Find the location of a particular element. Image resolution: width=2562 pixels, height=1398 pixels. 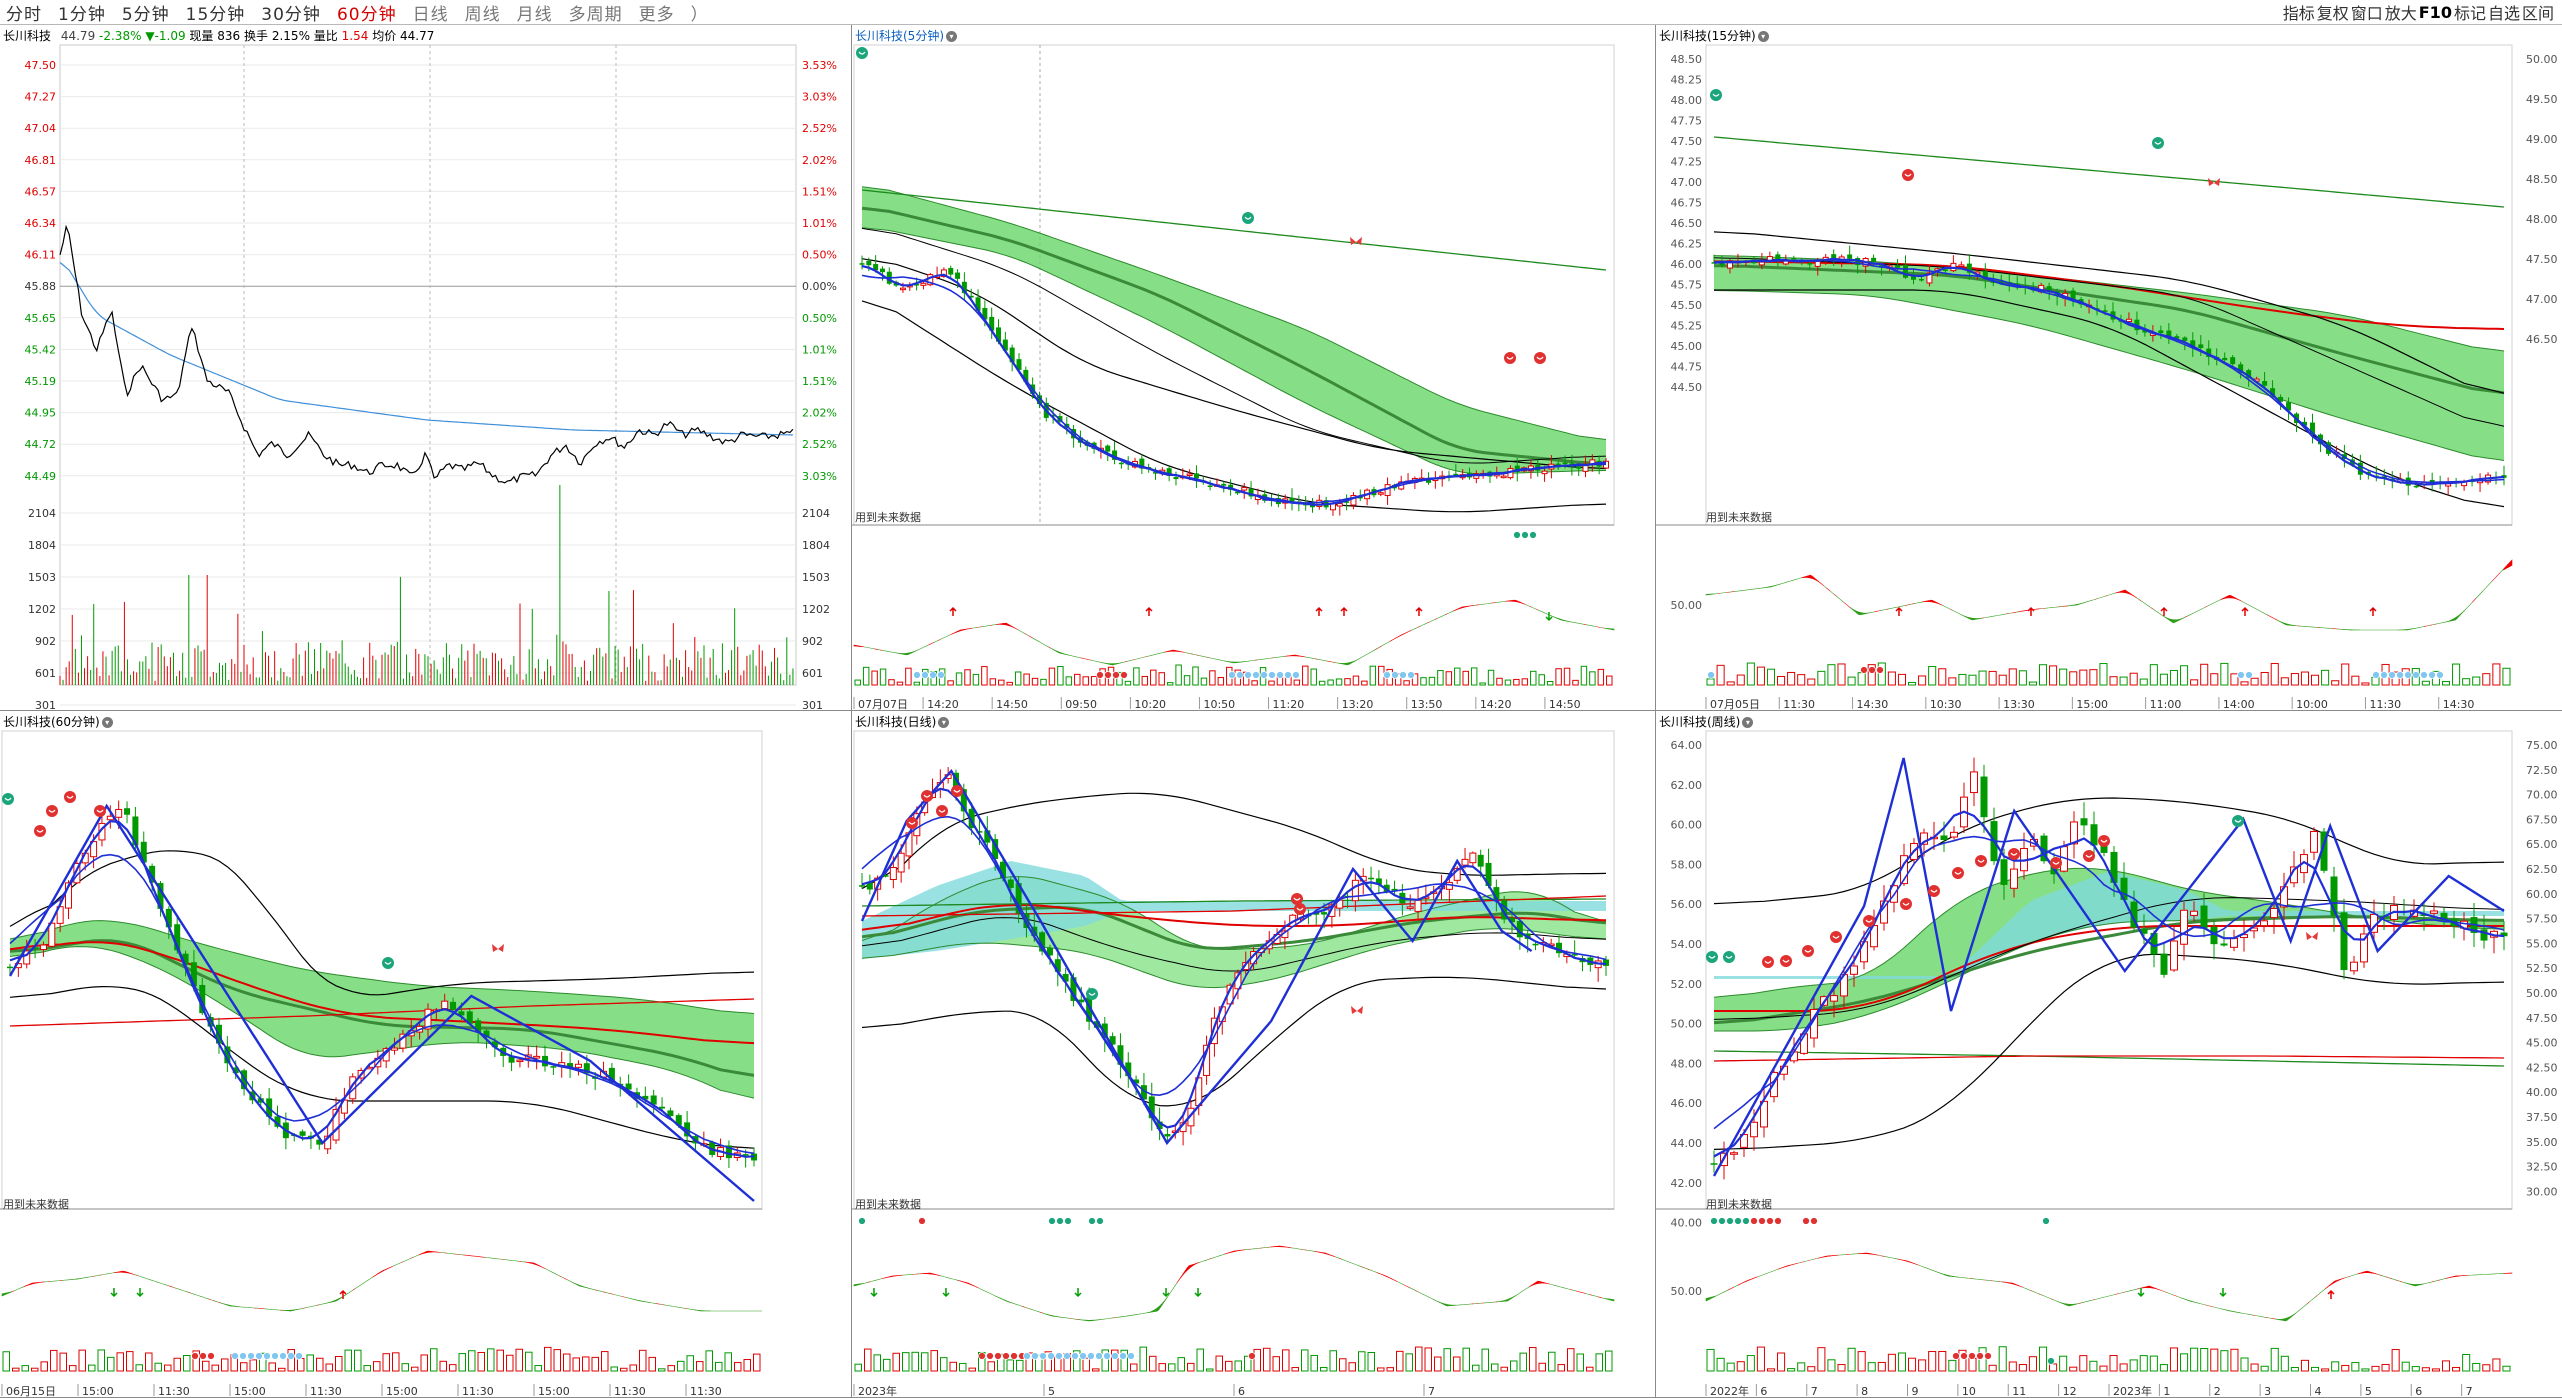

pct-tick: 2.52% is located at coordinates (819, 128).